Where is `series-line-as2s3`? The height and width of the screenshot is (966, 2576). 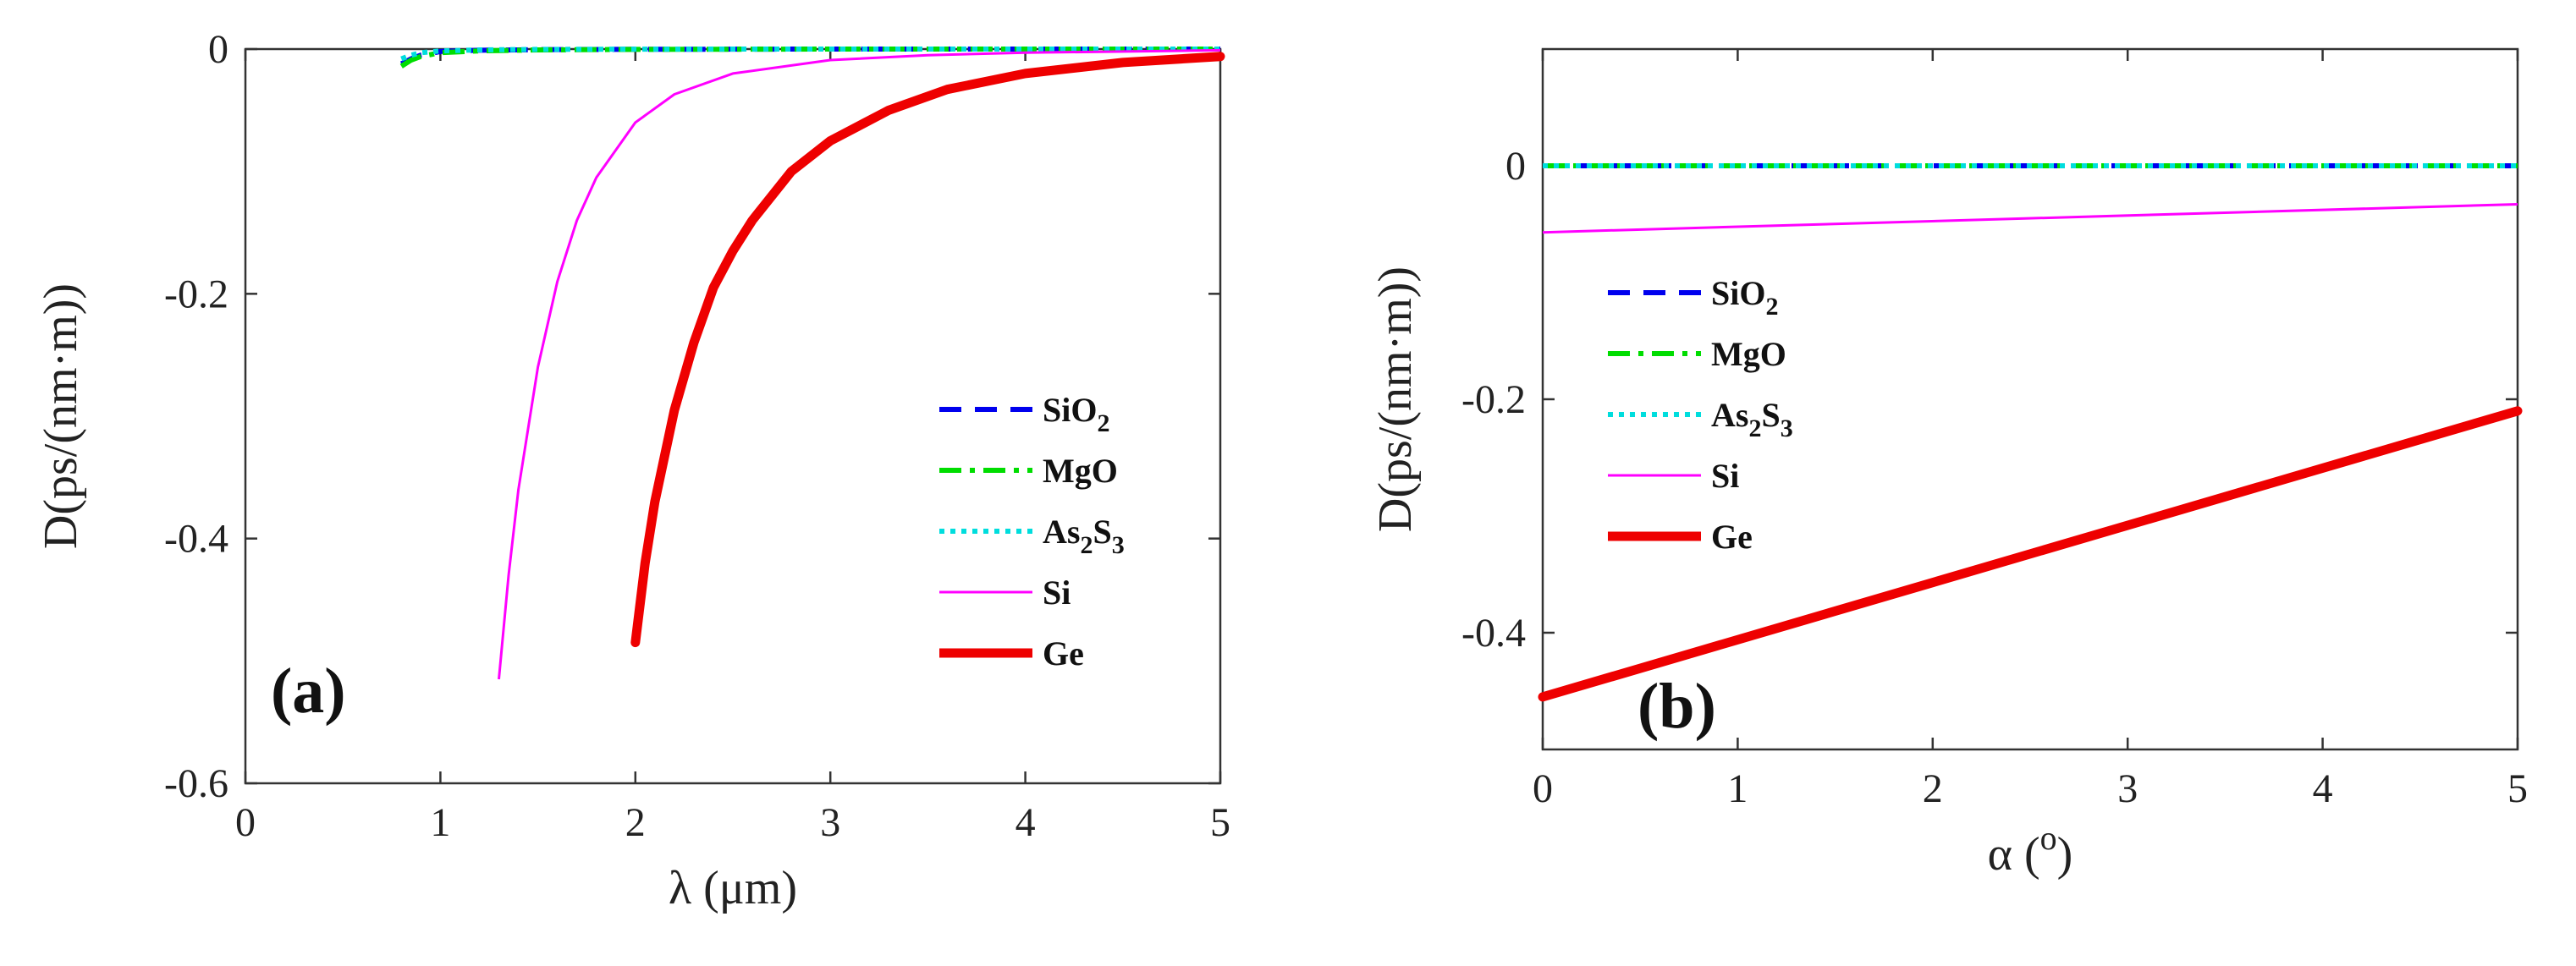 series-line-as2s3 is located at coordinates (810, 54).